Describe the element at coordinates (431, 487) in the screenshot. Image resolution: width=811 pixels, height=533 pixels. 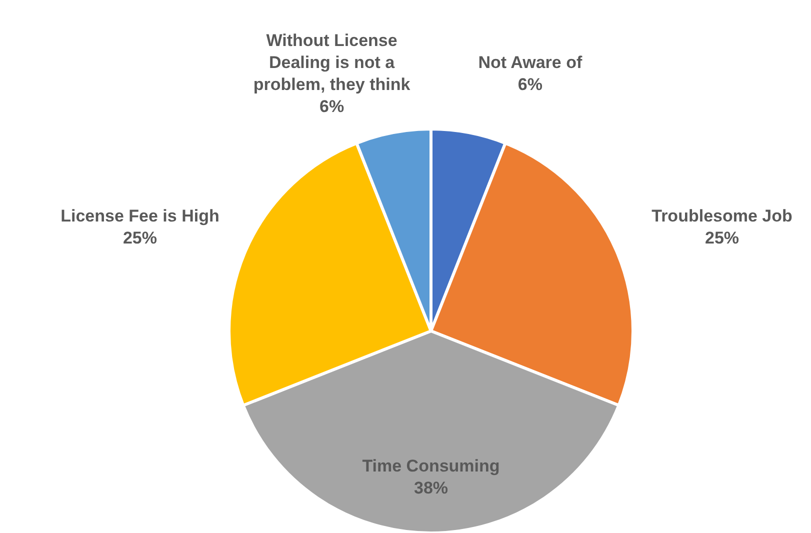
I see `data-label: 38%` at that location.